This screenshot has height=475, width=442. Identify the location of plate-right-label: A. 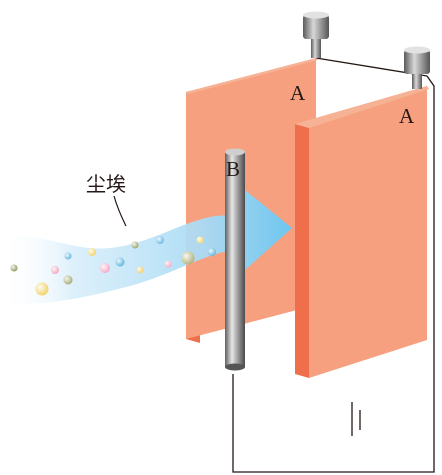
(407, 116).